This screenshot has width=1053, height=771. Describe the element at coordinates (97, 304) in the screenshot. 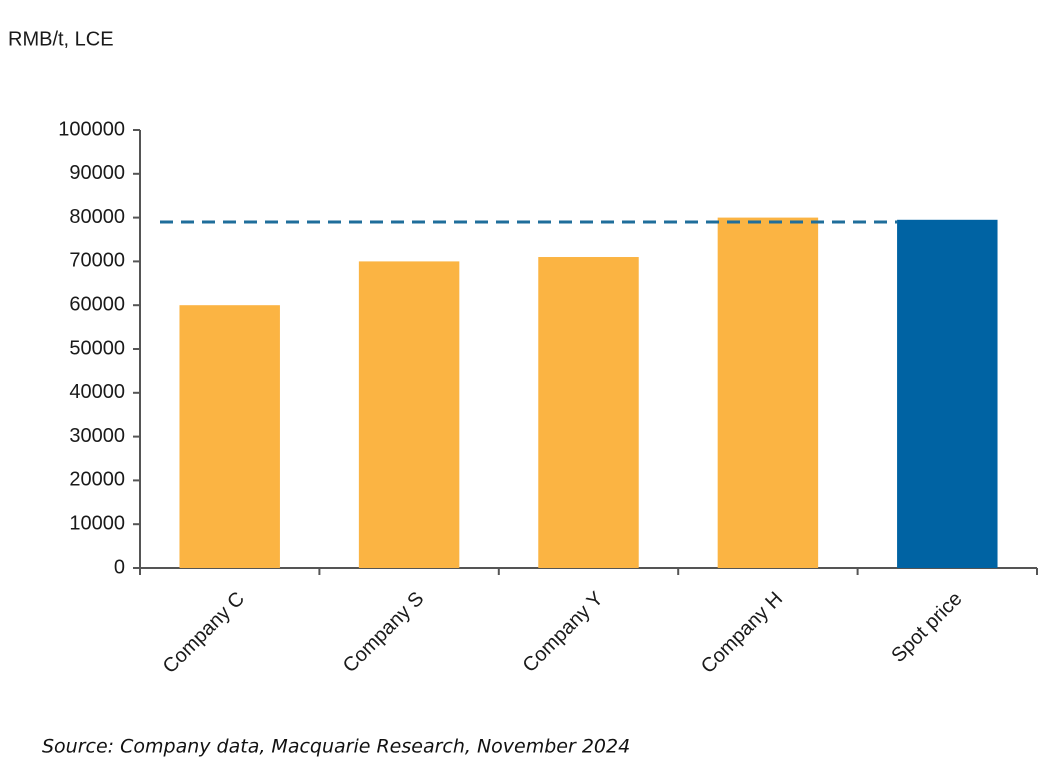

I see `y-tick-label: 60000` at that location.